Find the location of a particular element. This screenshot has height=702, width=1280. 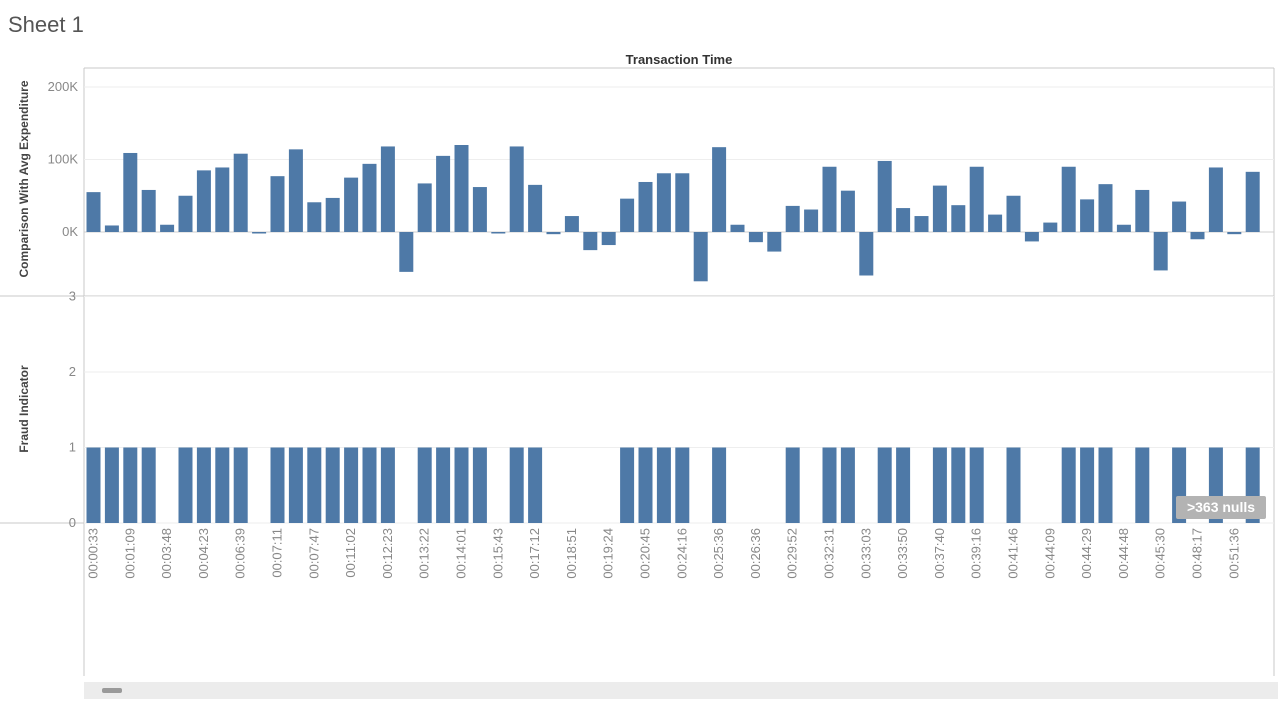

horizontal-scrollbar is located at coordinates (681, 690).